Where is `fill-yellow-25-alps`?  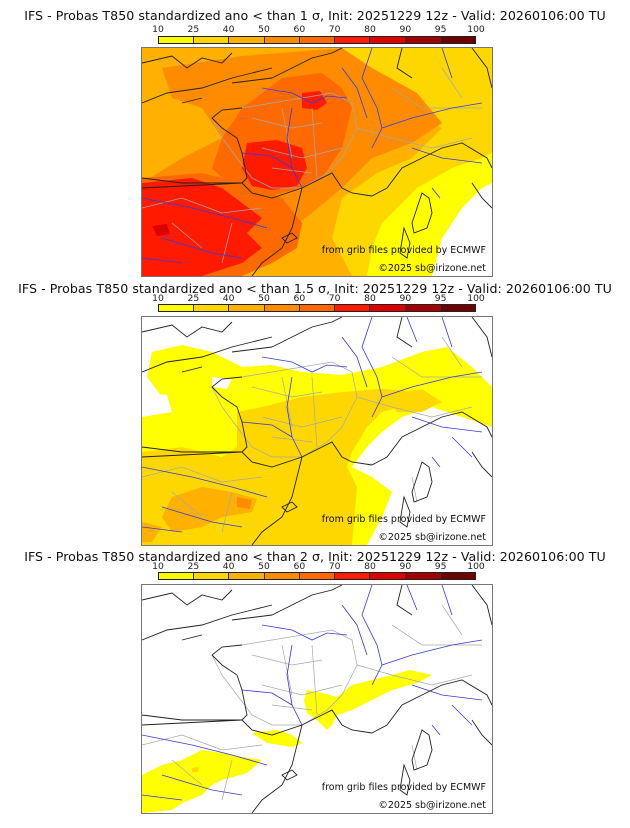 fill-yellow-25-alps is located at coordinates (412, 400).